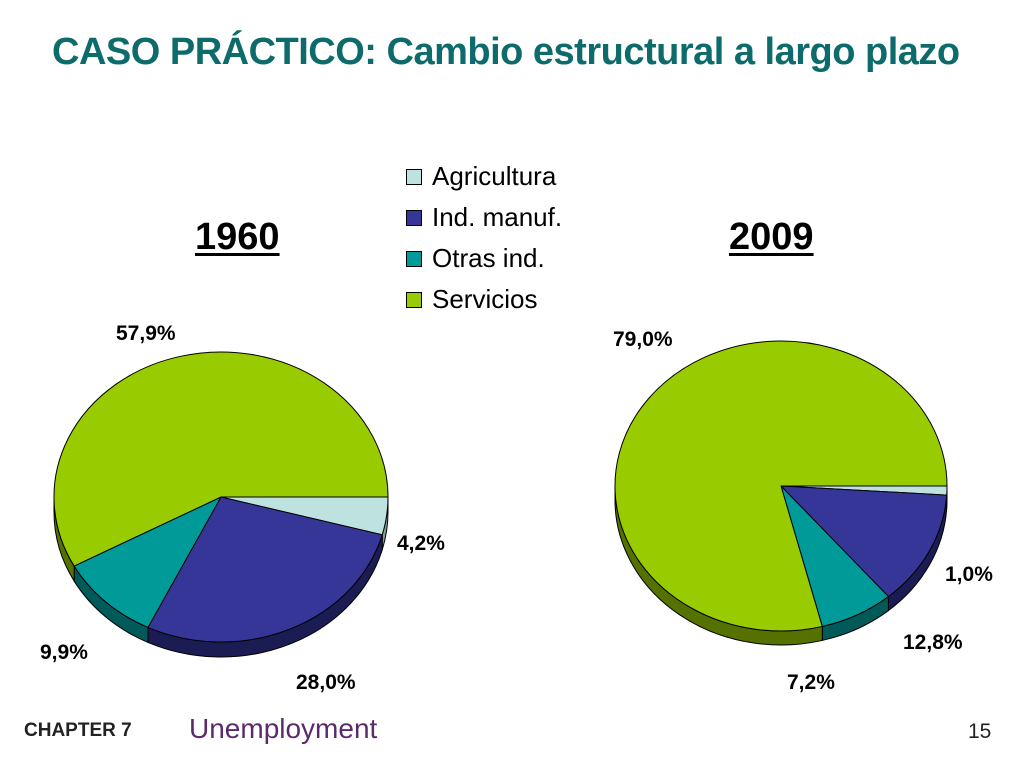 This screenshot has width=1024, height=768. I want to click on legend-label-otras-ind: Otras ind., so click(488, 258).